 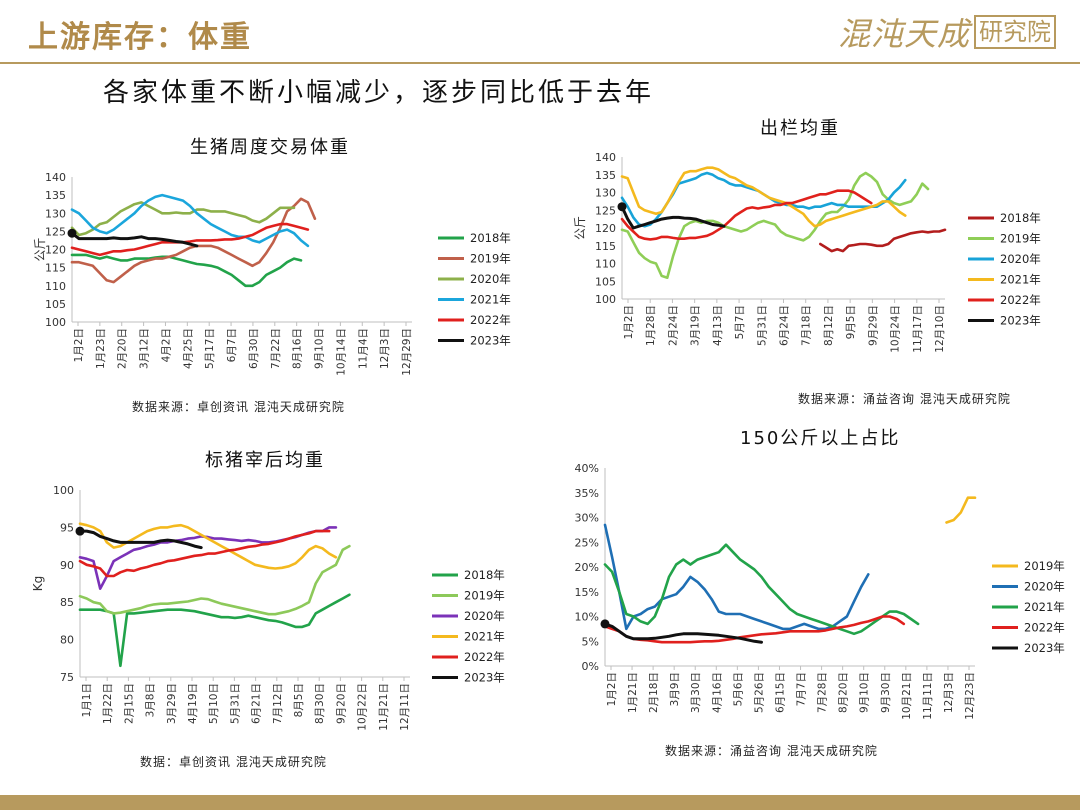 I want to click on y-tick-label: 110, so click(x=605, y=264).